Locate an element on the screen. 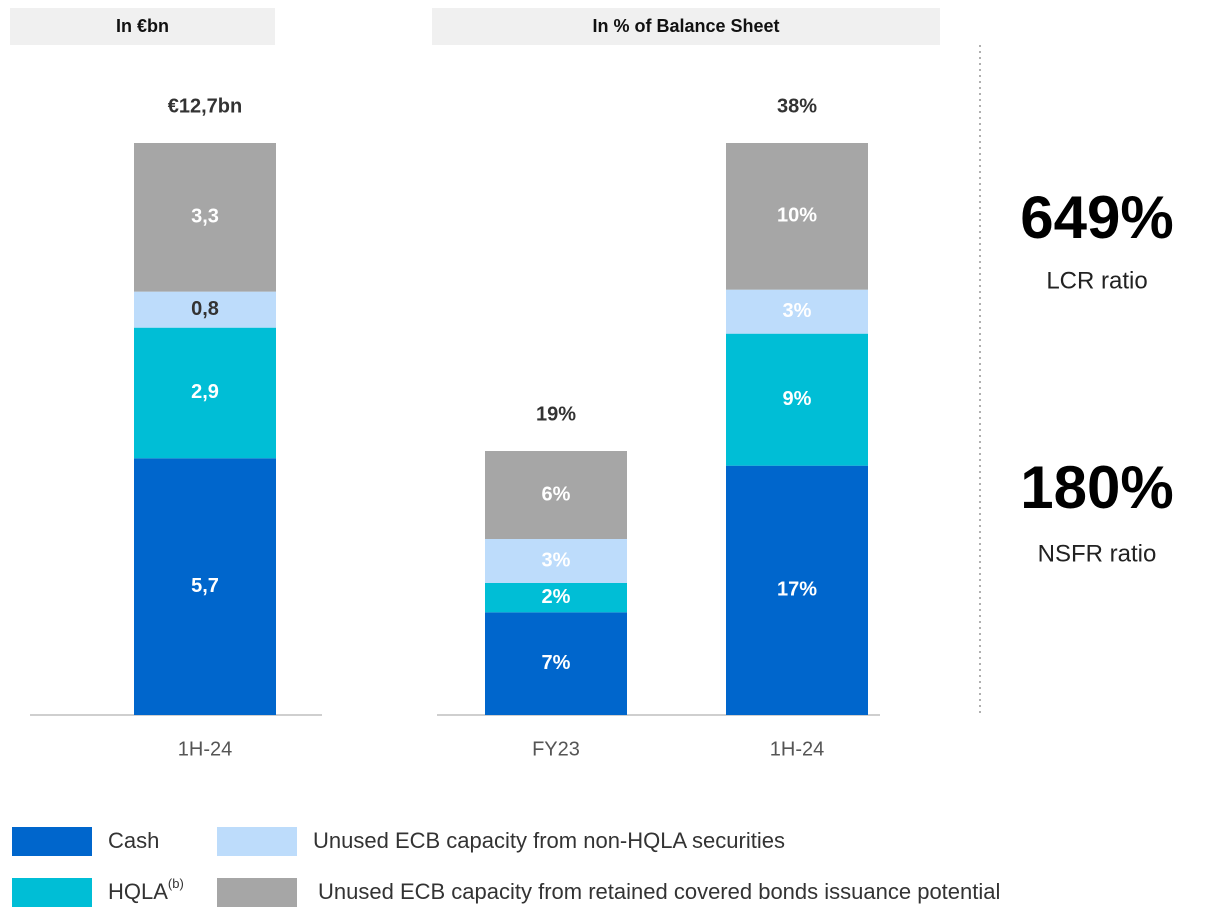  data-label: 6% is located at coordinates (556, 494).